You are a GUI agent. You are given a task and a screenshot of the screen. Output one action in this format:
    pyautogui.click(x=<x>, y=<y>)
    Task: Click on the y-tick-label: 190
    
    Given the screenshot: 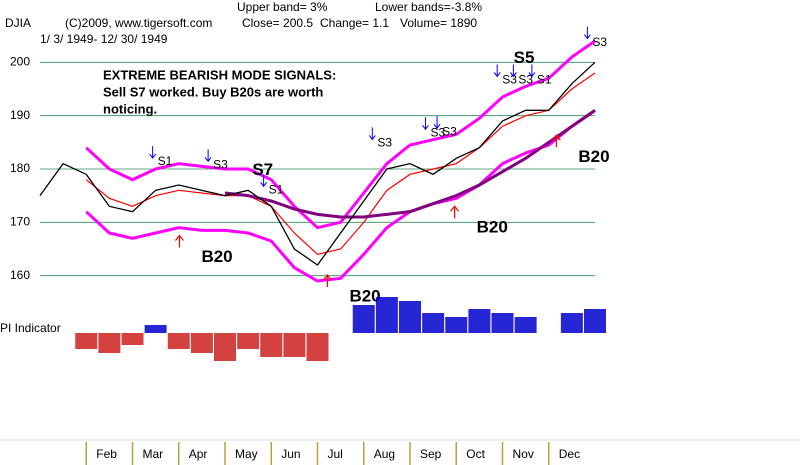 What is the action you would take?
    pyautogui.click(x=20, y=115)
    